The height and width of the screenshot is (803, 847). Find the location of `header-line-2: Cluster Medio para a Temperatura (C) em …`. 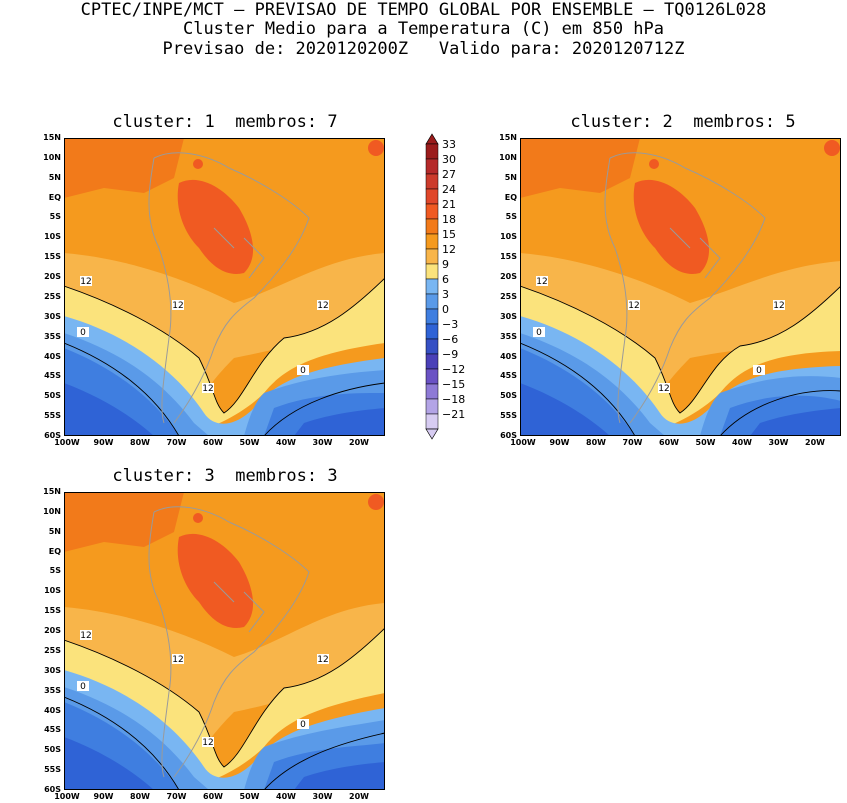

header-line-2: Cluster Medio para a Temperatura (C) em … is located at coordinates (423, 29).